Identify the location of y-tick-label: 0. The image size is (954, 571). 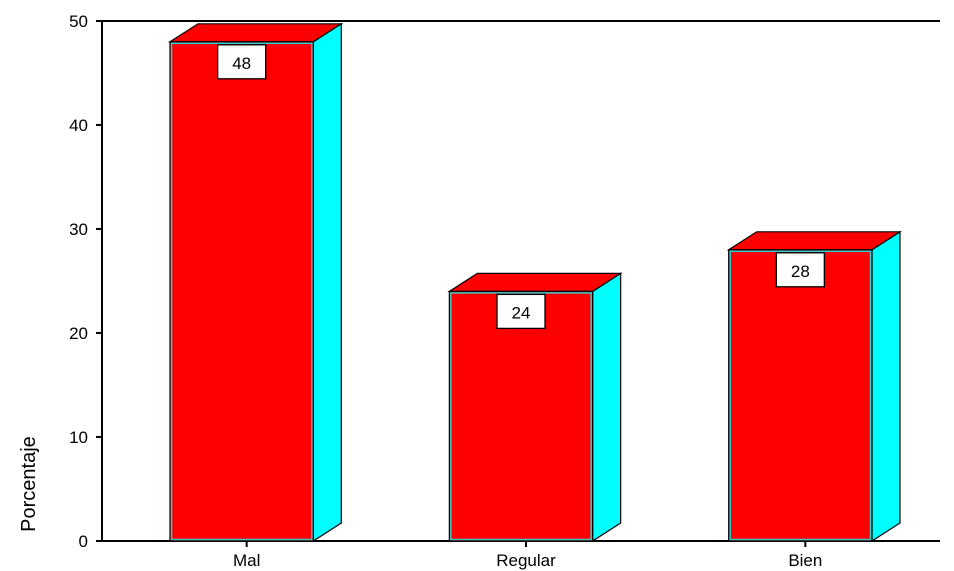
(83, 541).